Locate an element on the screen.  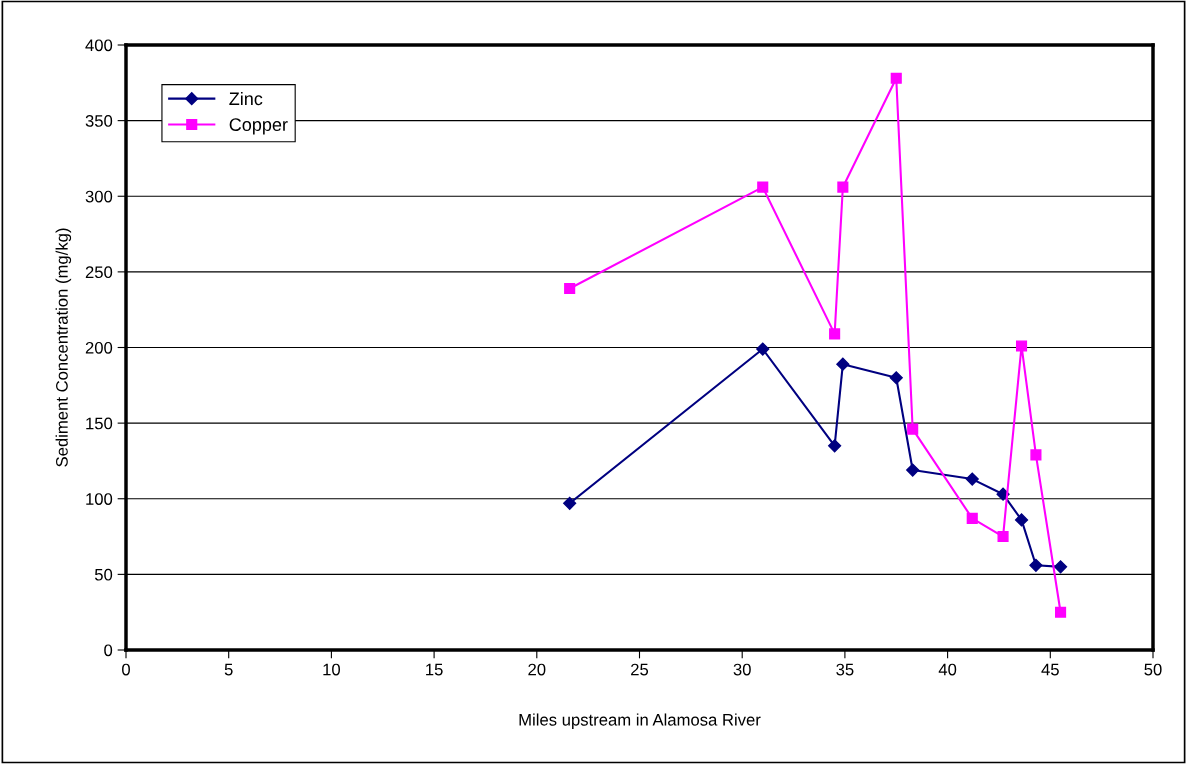
y-tick-label: 250 is located at coordinates (99, 272).